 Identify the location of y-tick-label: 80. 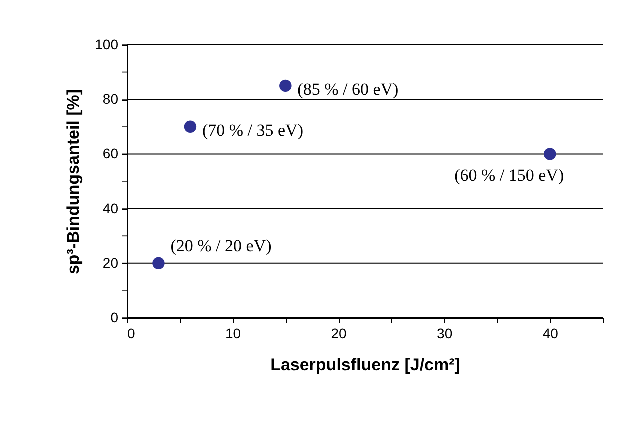
(110, 99).